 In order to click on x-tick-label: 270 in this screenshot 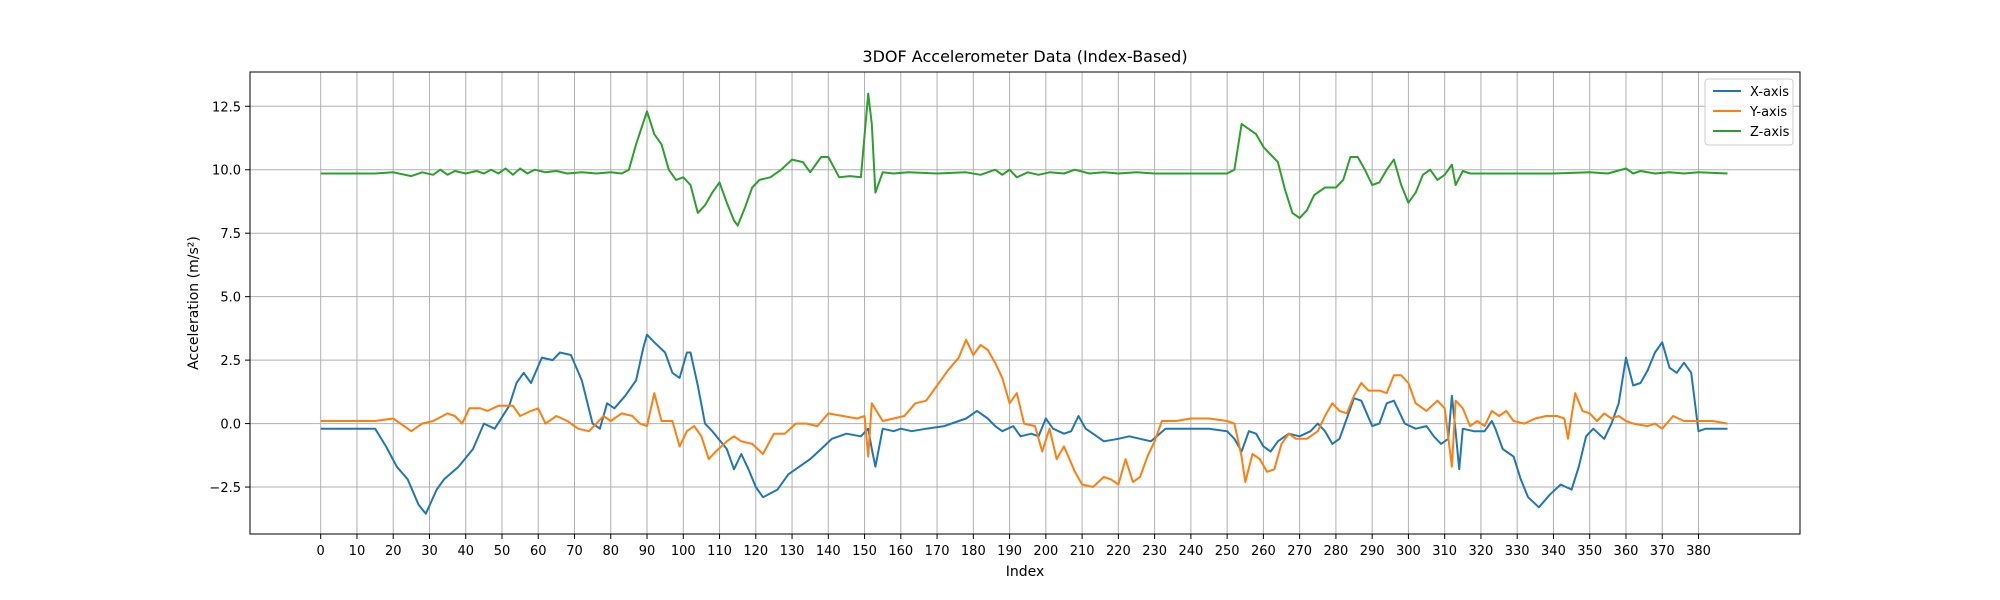, I will do `click(1299, 551)`.